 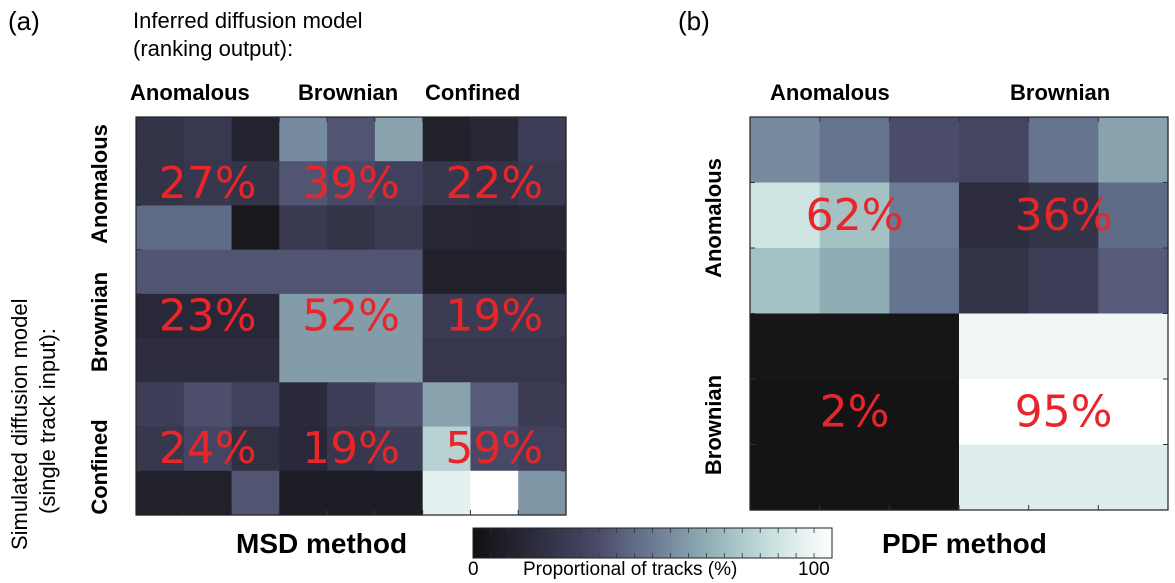 I want to click on inferred-title-line2: (ranking output):, so click(x=213, y=48).